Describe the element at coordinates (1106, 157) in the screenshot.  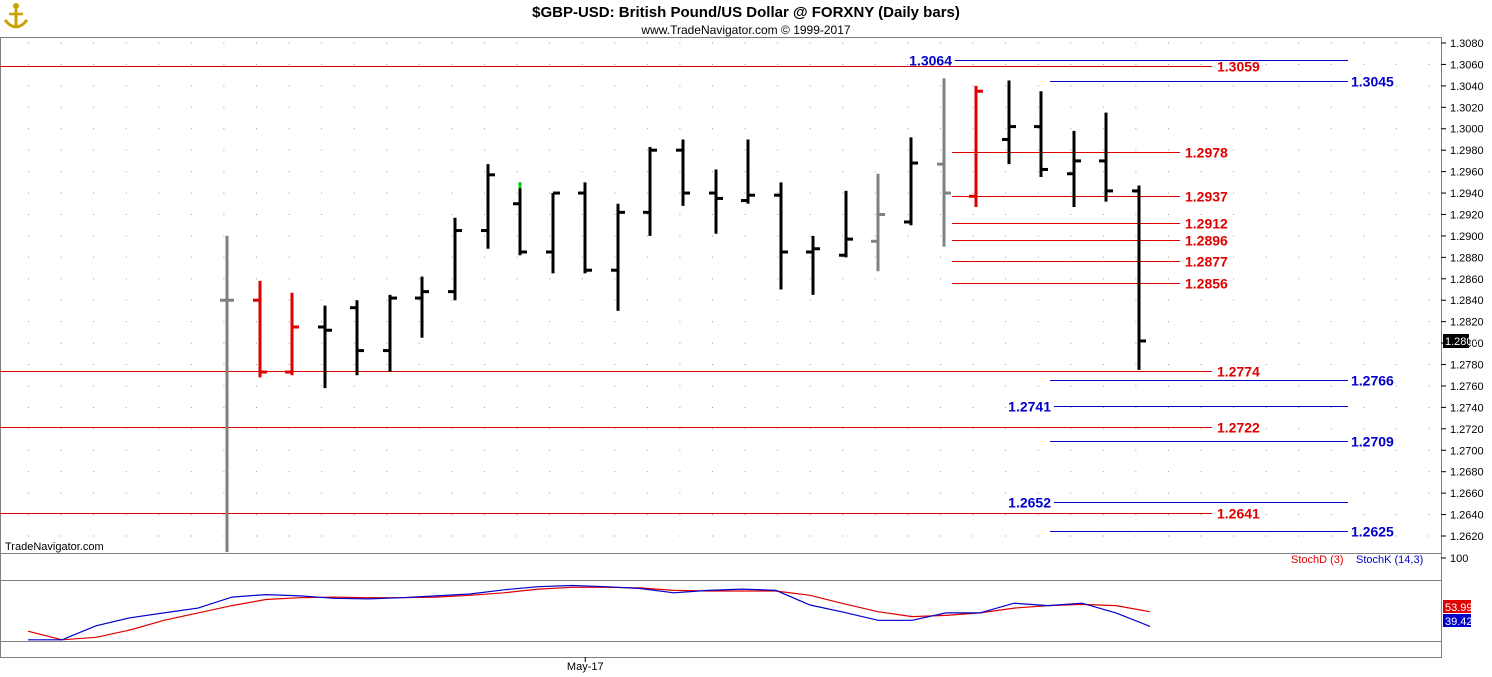
I see `ohlc-bar` at that location.